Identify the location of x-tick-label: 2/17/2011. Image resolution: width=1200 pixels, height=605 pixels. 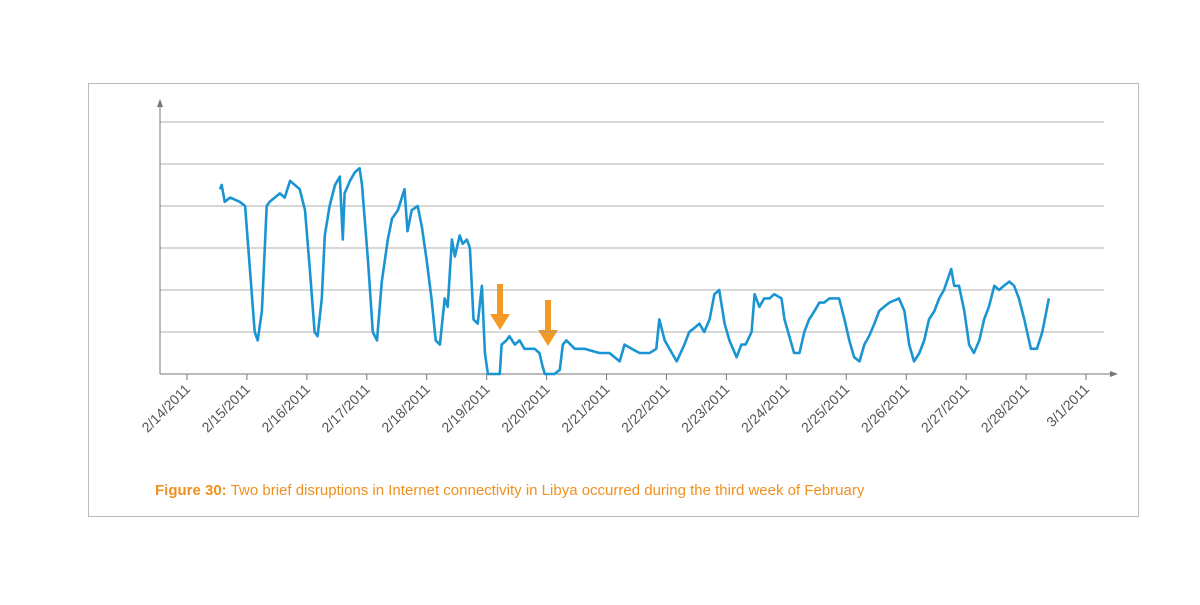
(345, 408).